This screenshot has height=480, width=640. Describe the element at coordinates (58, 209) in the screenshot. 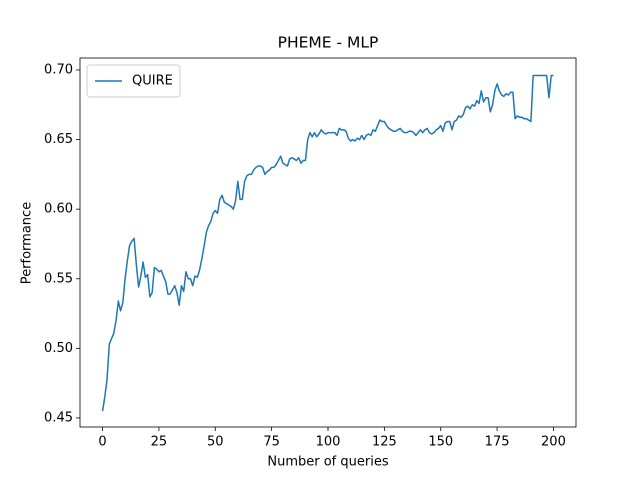

I see `y-tick-label: 0.60` at that location.